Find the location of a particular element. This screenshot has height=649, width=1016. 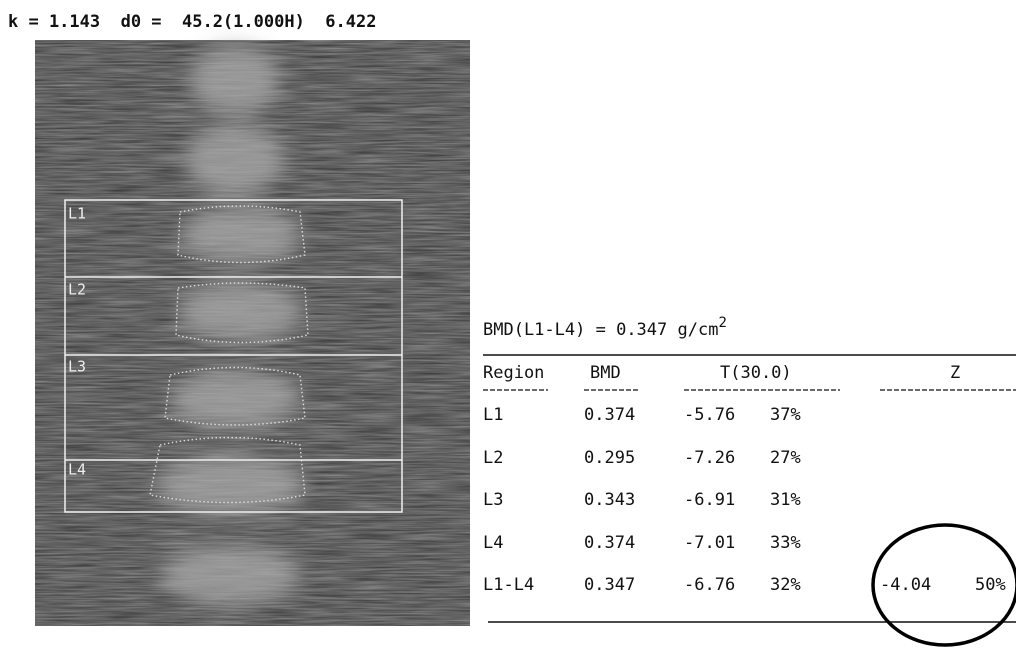

region-label: L4 is located at coordinates (77, 470).